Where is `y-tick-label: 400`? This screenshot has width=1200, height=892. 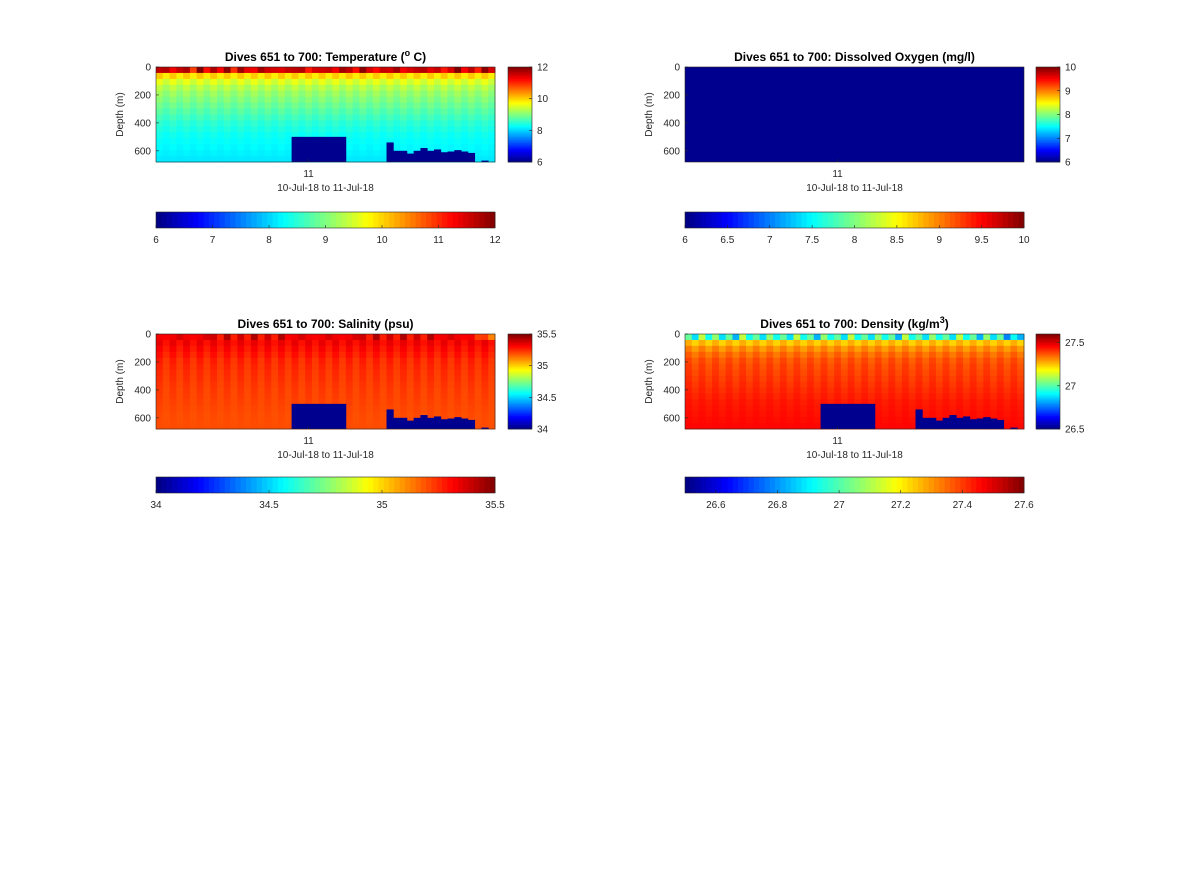
y-tick-label: 400 is located at coordinates (142, 390).